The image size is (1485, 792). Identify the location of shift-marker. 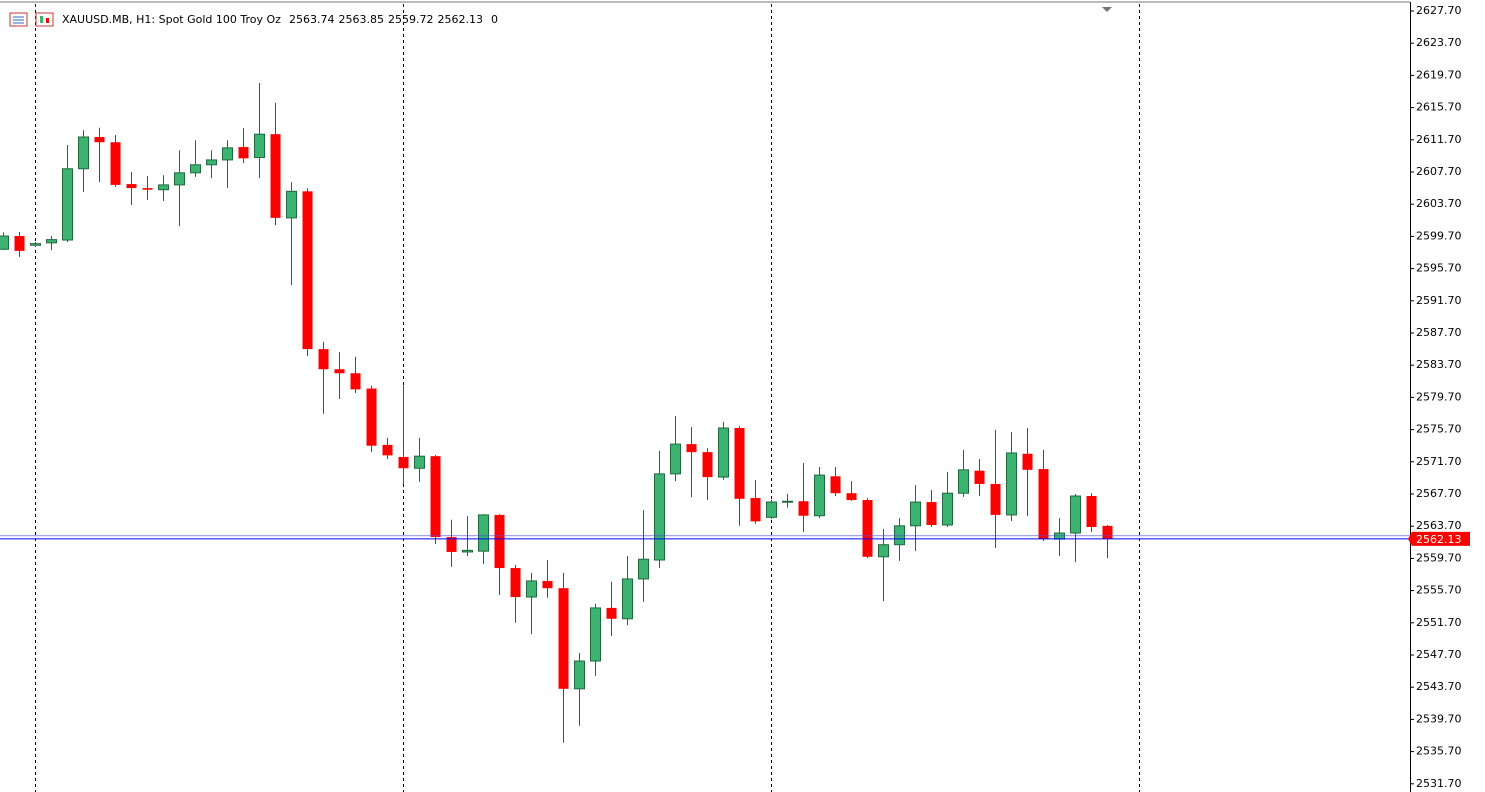
(1107, 9).